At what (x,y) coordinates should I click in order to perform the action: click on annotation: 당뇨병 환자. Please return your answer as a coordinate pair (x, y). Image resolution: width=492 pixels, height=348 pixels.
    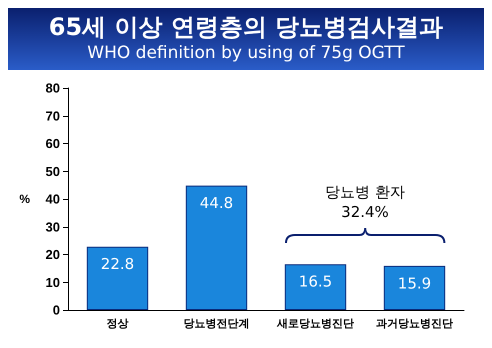
    Looking at the image, I should click on (365, 192).